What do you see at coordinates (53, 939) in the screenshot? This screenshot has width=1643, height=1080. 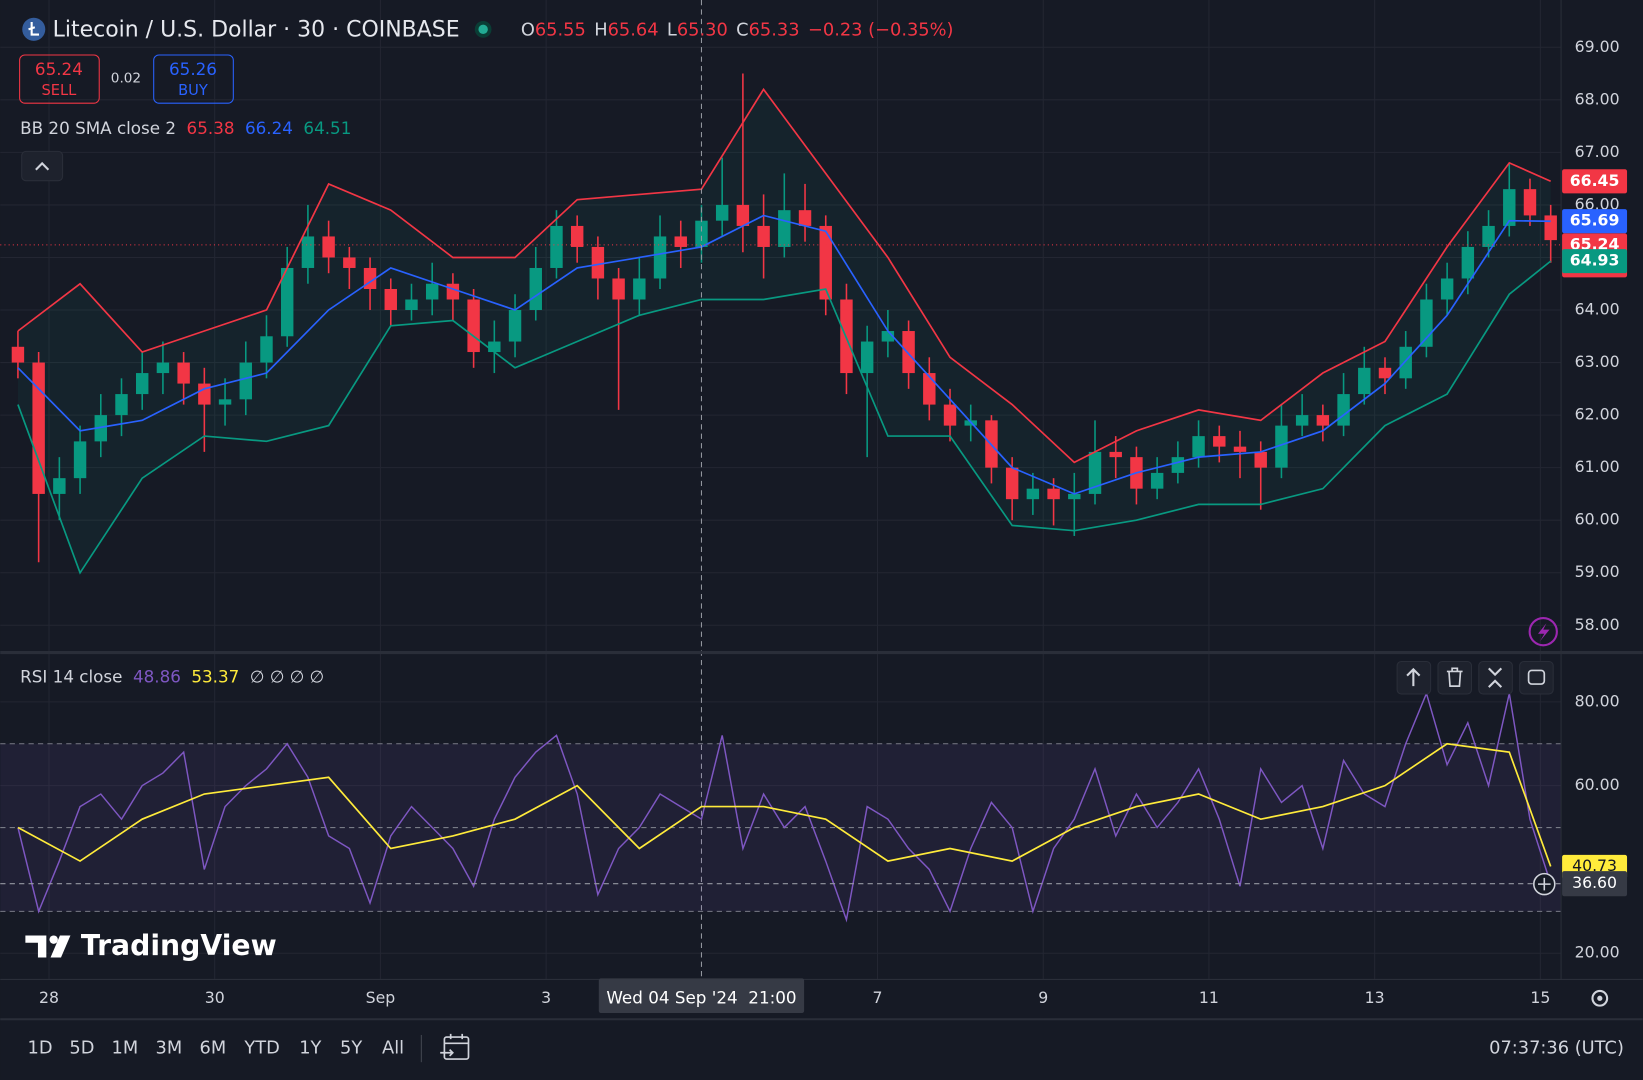 I see `logo-mark-dot` at bounding box center [53, 939].